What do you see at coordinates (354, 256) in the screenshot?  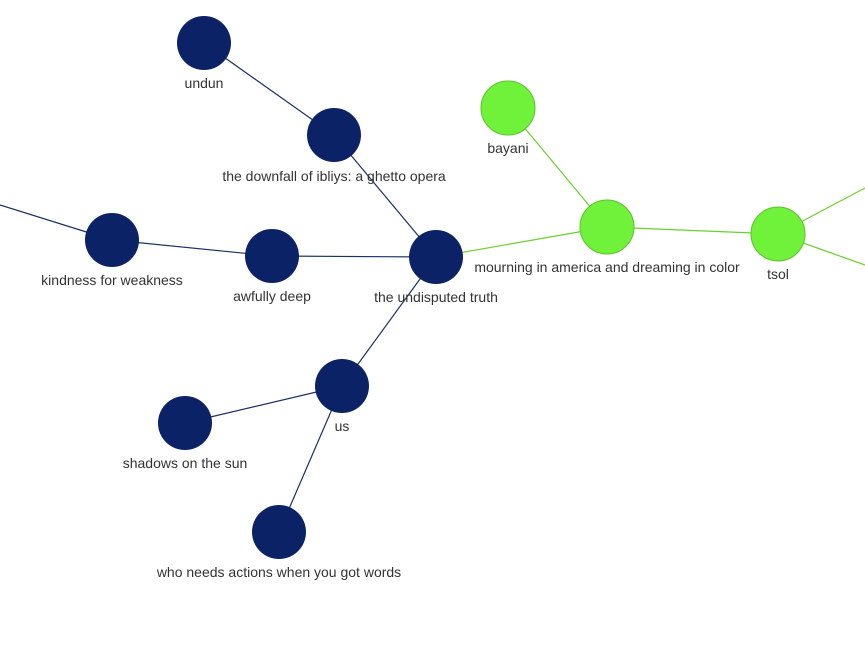 I see `edge-awfully-truth` at bounding box center [354, 256].